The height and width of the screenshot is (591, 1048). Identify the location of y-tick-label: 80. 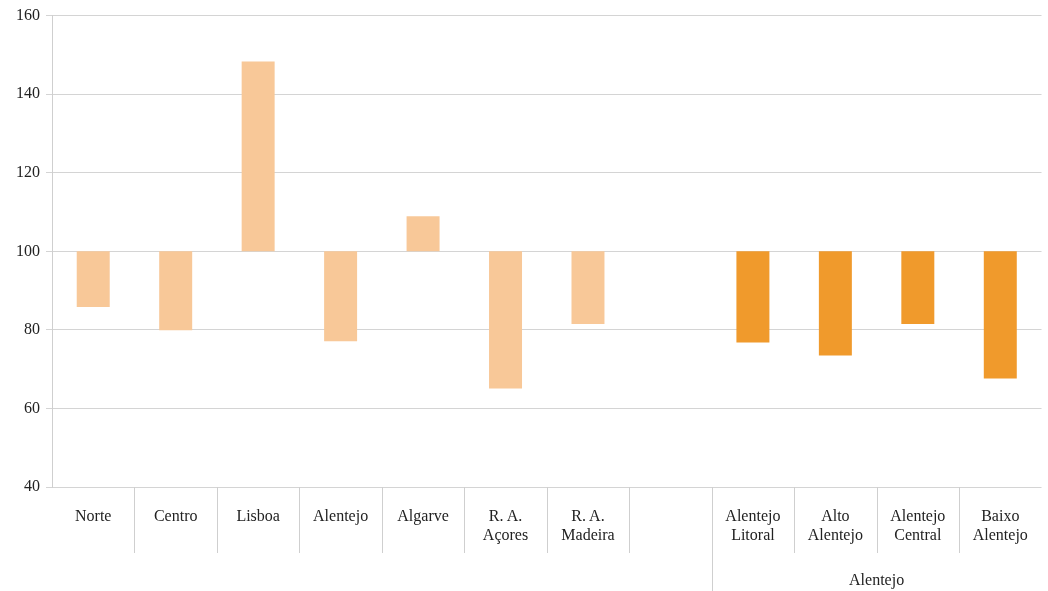
(32, 329).